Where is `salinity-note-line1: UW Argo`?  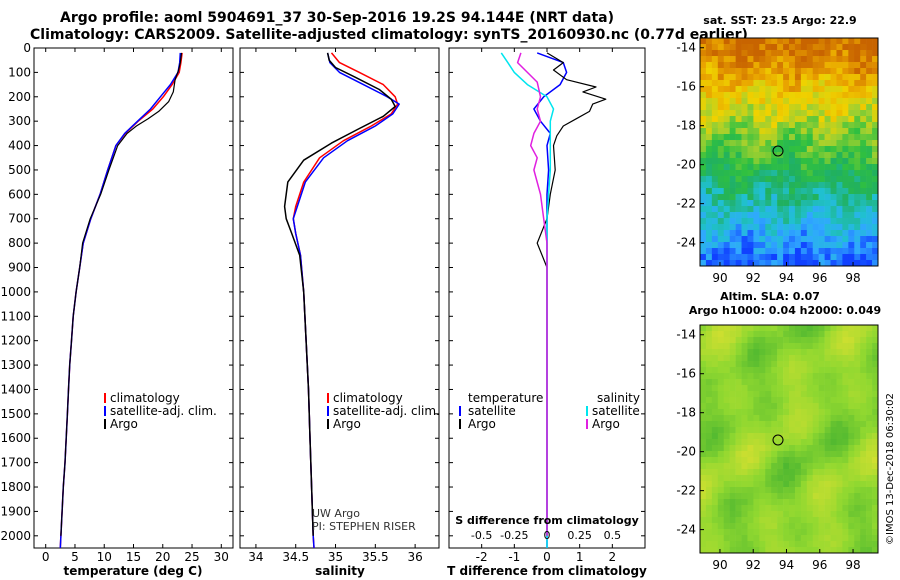
salinity-note-line1: UW Argo is located at coordinates (336, 513).